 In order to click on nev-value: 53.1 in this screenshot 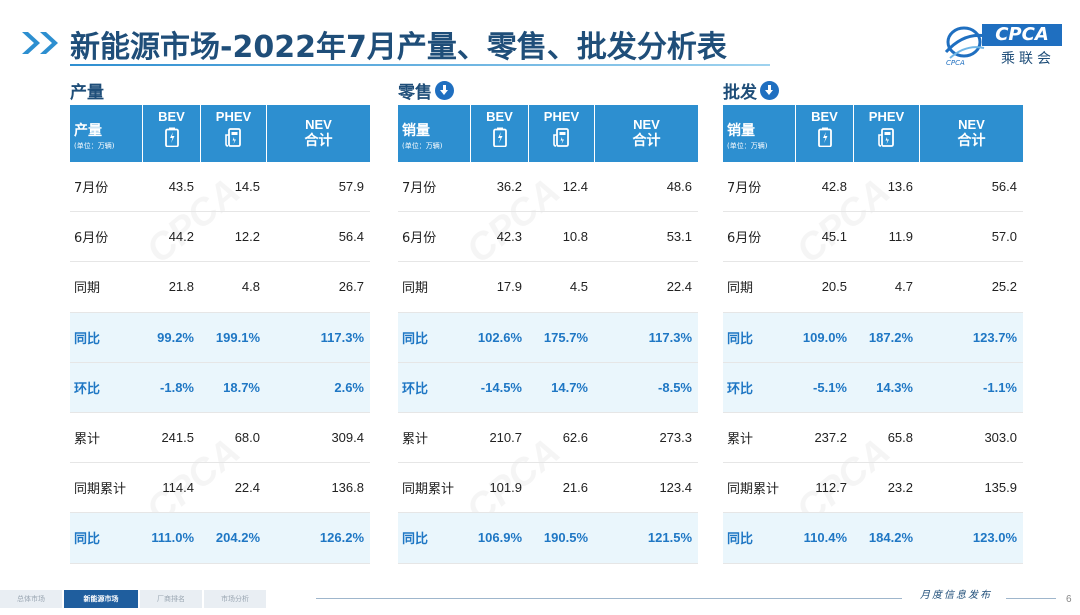, I will do `click(679, 237)`.